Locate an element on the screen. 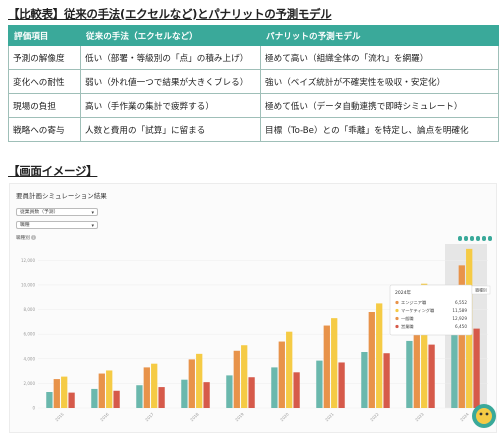  zoom-out-icon is located at coordinates (465, 238).